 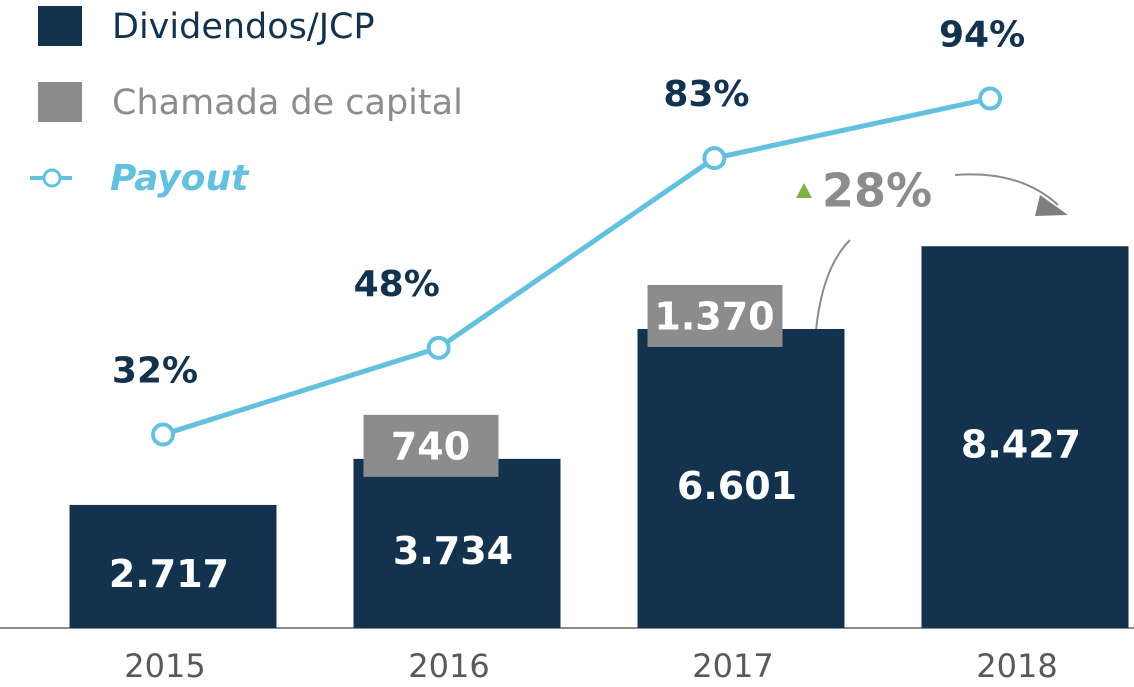 I want to click on x-tick-label: 2015, so click(x=164, y=666).